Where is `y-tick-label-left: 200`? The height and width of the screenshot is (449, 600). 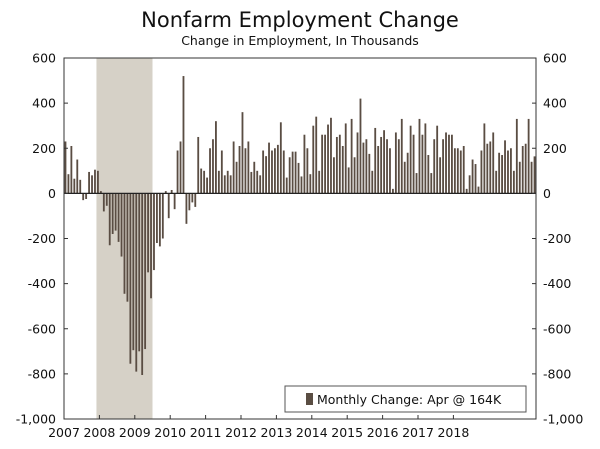
y-tick-label-left: 200 is located at coordinates (44, 148).